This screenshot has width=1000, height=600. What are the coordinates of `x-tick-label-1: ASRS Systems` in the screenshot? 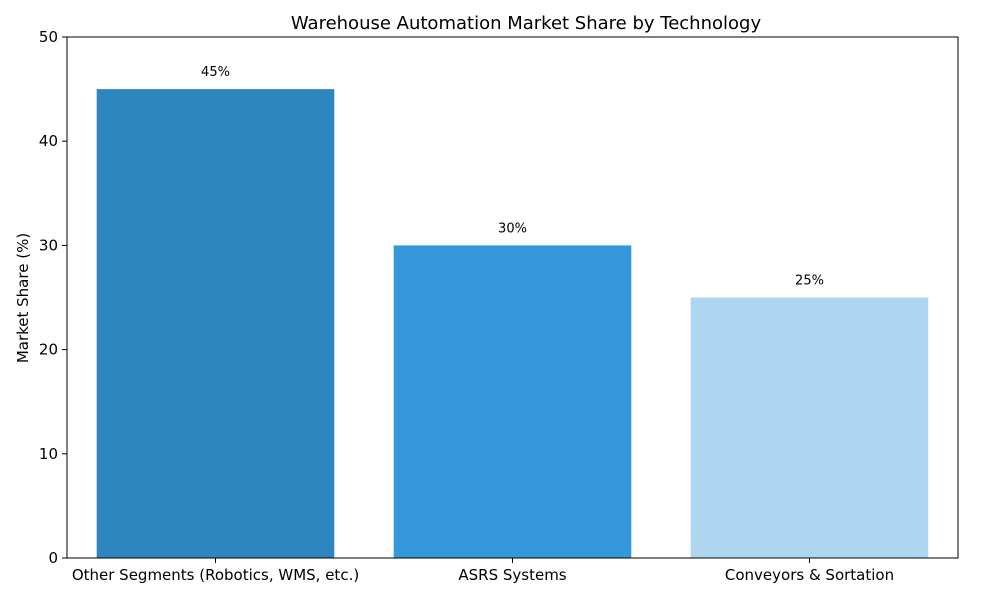 It's located at (512, 575).